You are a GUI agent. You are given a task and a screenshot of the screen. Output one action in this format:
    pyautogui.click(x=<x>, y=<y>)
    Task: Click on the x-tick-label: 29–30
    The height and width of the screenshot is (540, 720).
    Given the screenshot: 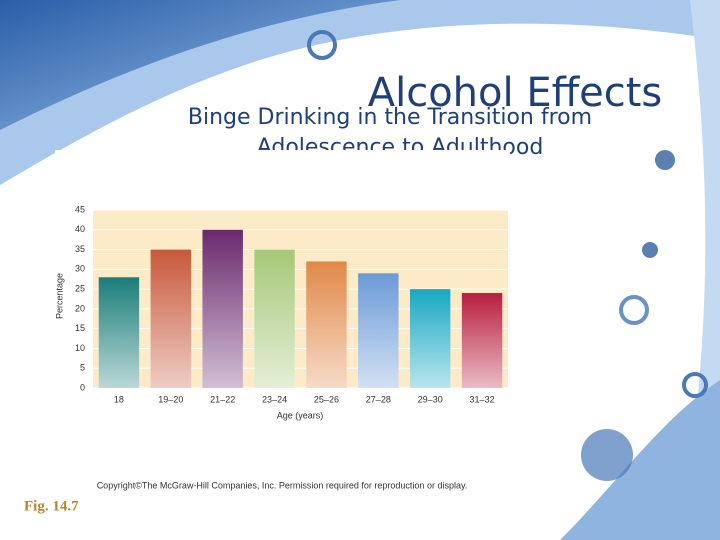 What is the action you would take?
    pyautogui.click(x=430, y=399)
    